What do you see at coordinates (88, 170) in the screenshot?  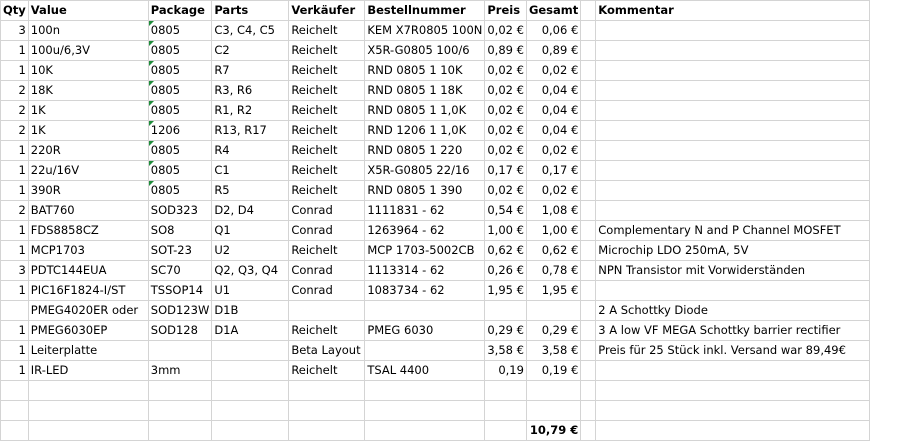 I see `cell-value: 22u/16V` at bounding box center [88, 170].